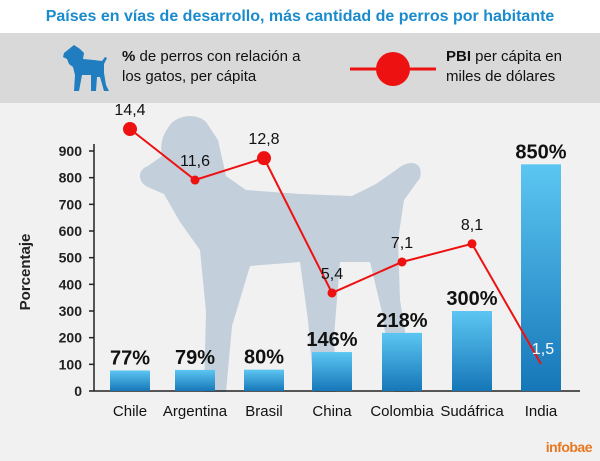 This screenshot has width=600, height=461. Describe the element at coordinates (195, 411) in the screenshot. I see `x-tick-label: Argentina` at that location.